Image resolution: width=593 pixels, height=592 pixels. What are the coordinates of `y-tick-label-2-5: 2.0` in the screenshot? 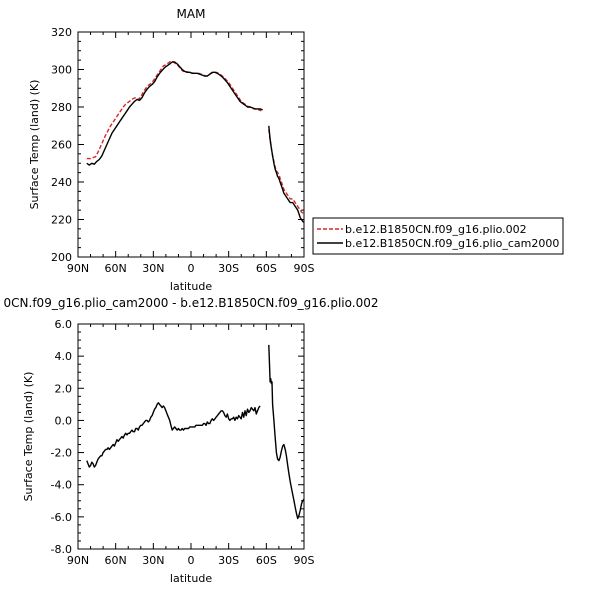 It's located at (64, 388).